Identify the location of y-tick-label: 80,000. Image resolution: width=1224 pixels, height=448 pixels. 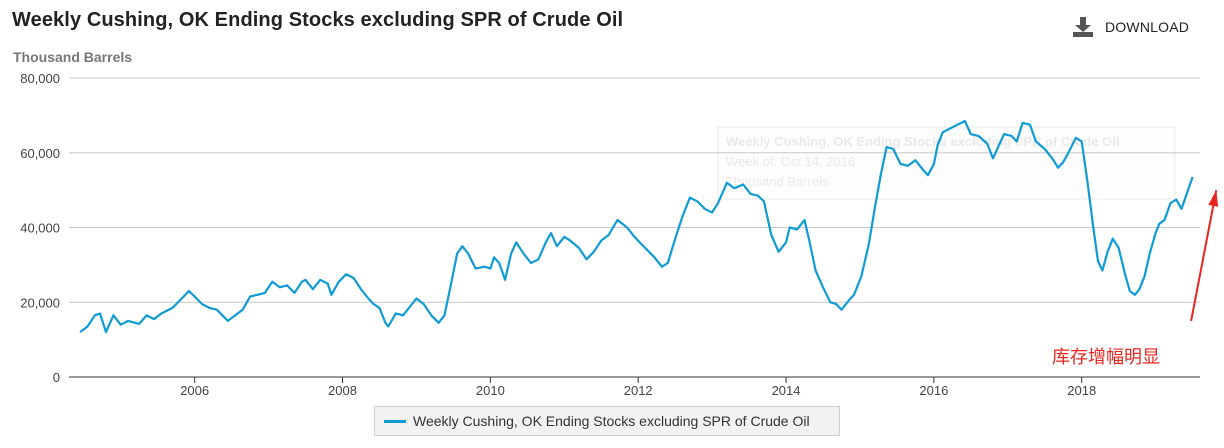
(40, 78).